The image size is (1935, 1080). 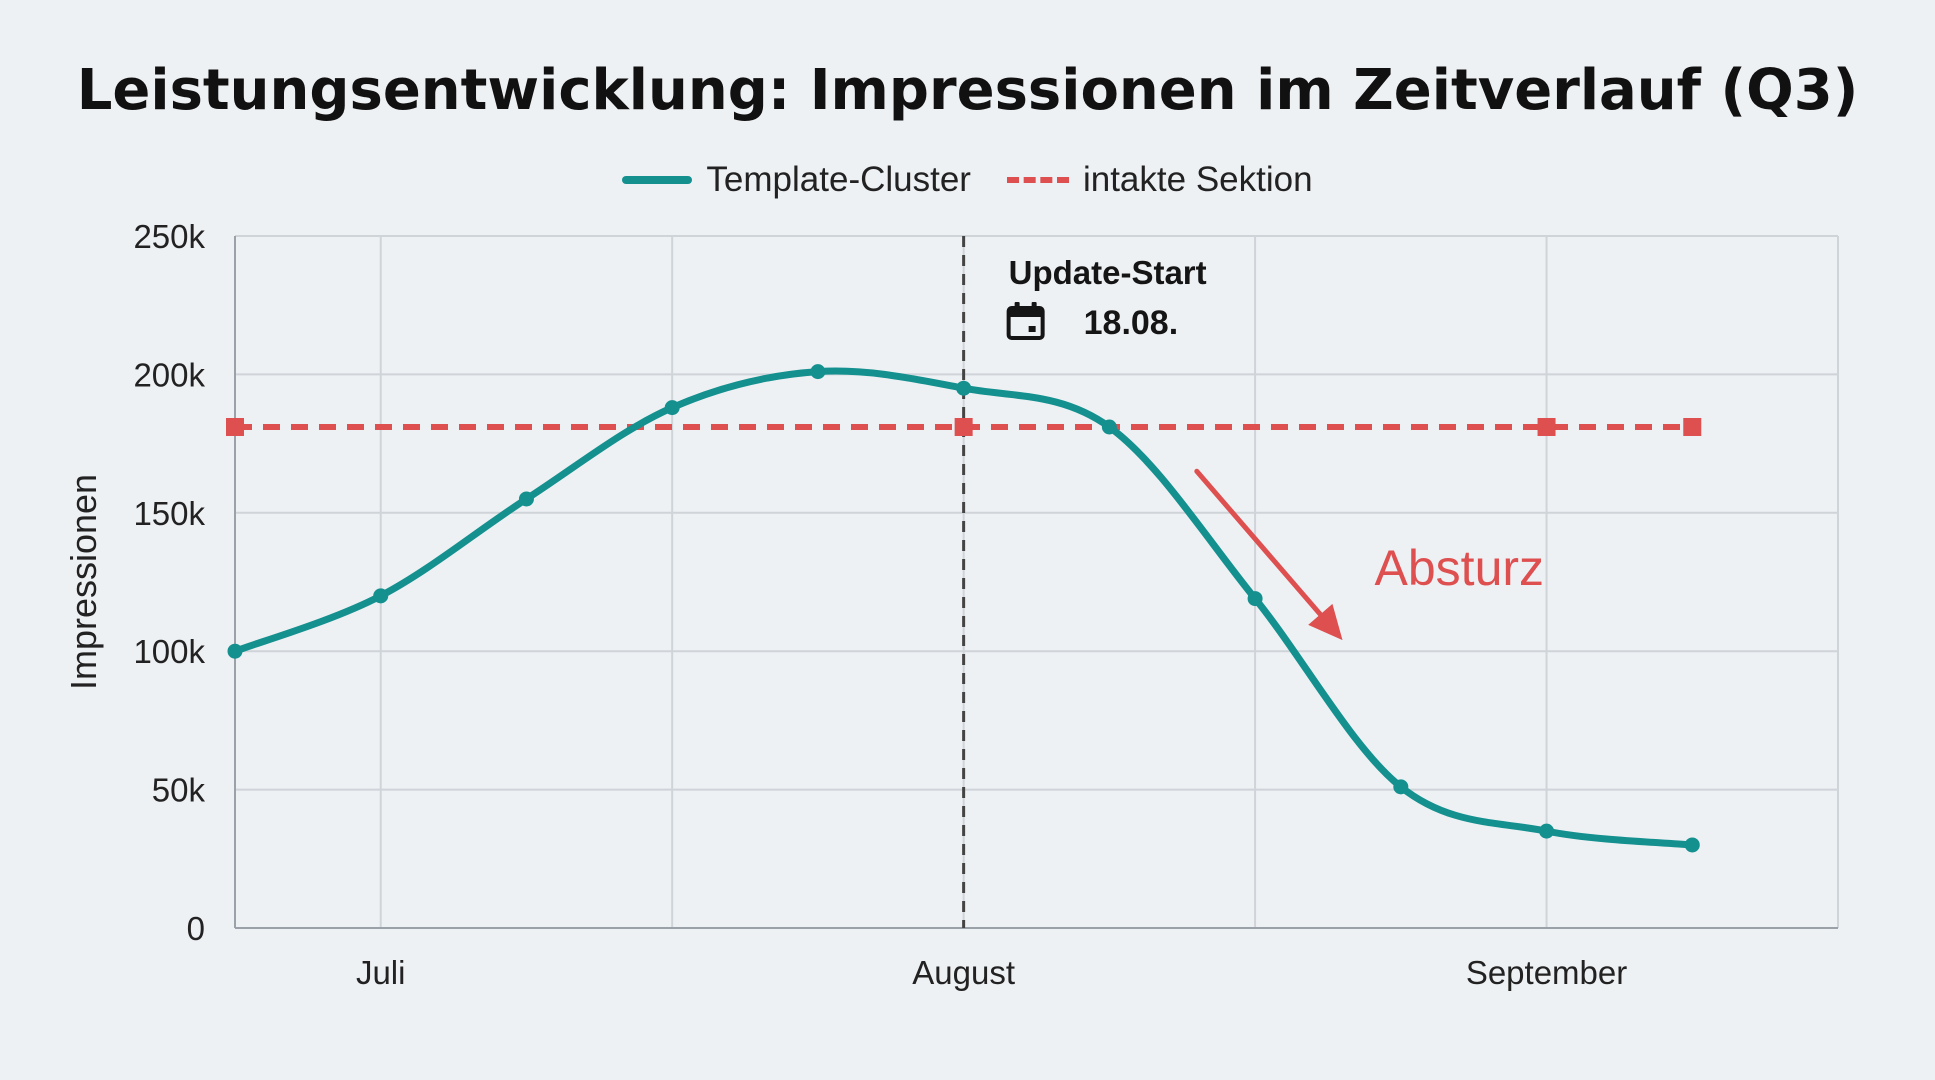 I want to click on legend: Template-Cluster intakte Sektion, so click(x=967, y=180).